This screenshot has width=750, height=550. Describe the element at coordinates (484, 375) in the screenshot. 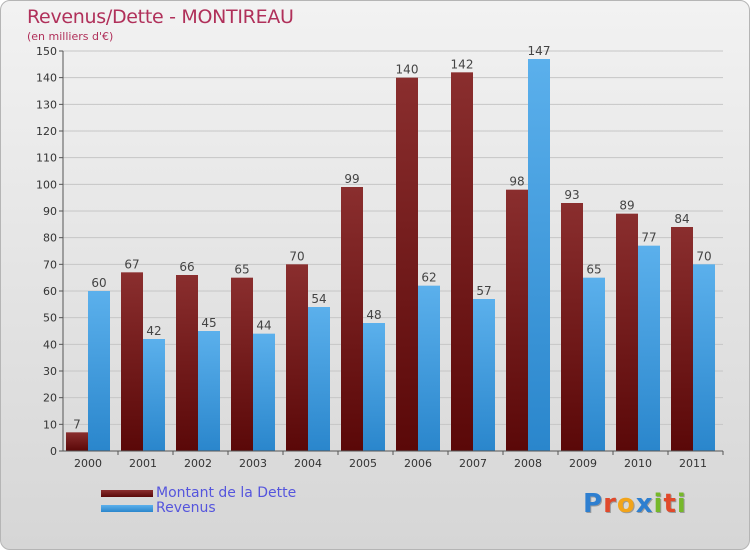

I see `bar-revenus-2007` at that location.